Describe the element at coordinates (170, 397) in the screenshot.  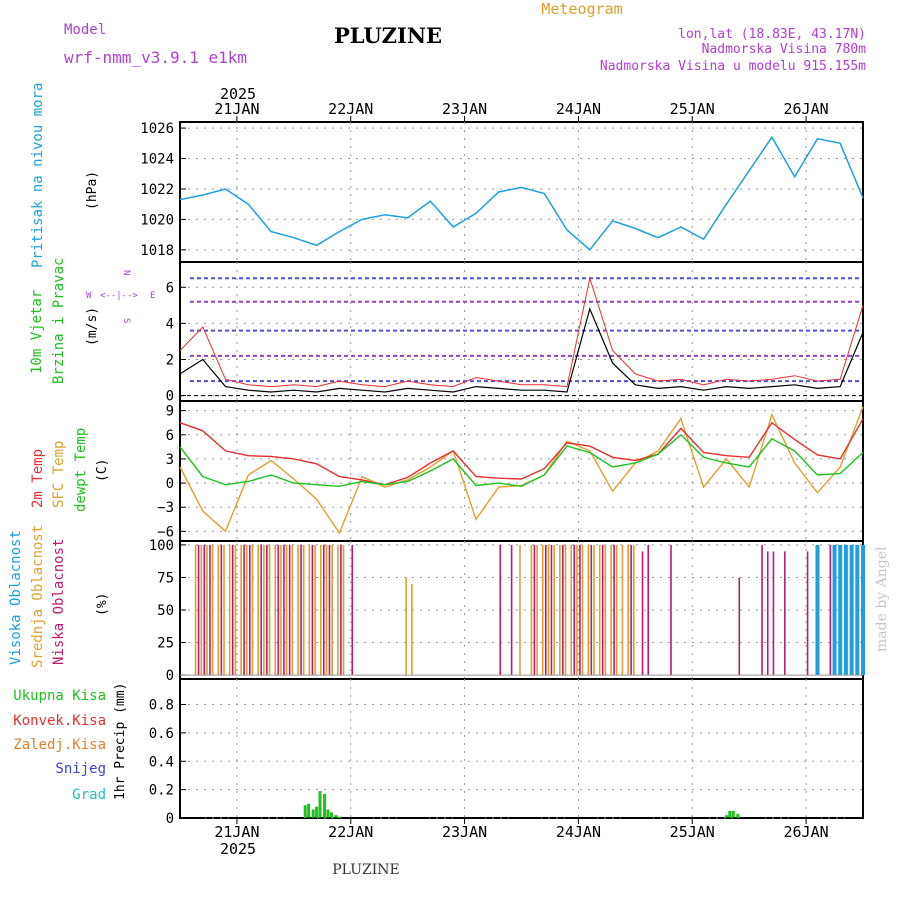
I see `wind-ytick-label: 0` at that location.